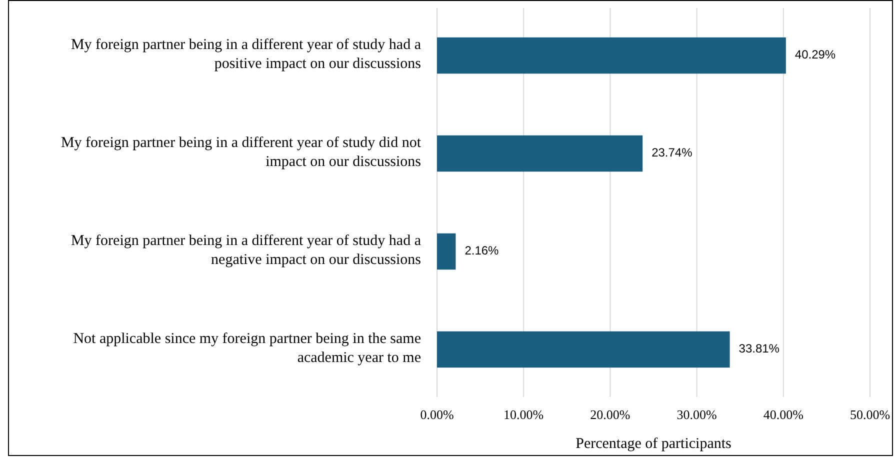  What do you see at coordinates (697, 414) in the screenshot?
I see `x-tick-label: 30.00%` at bounding box center [697, 414].